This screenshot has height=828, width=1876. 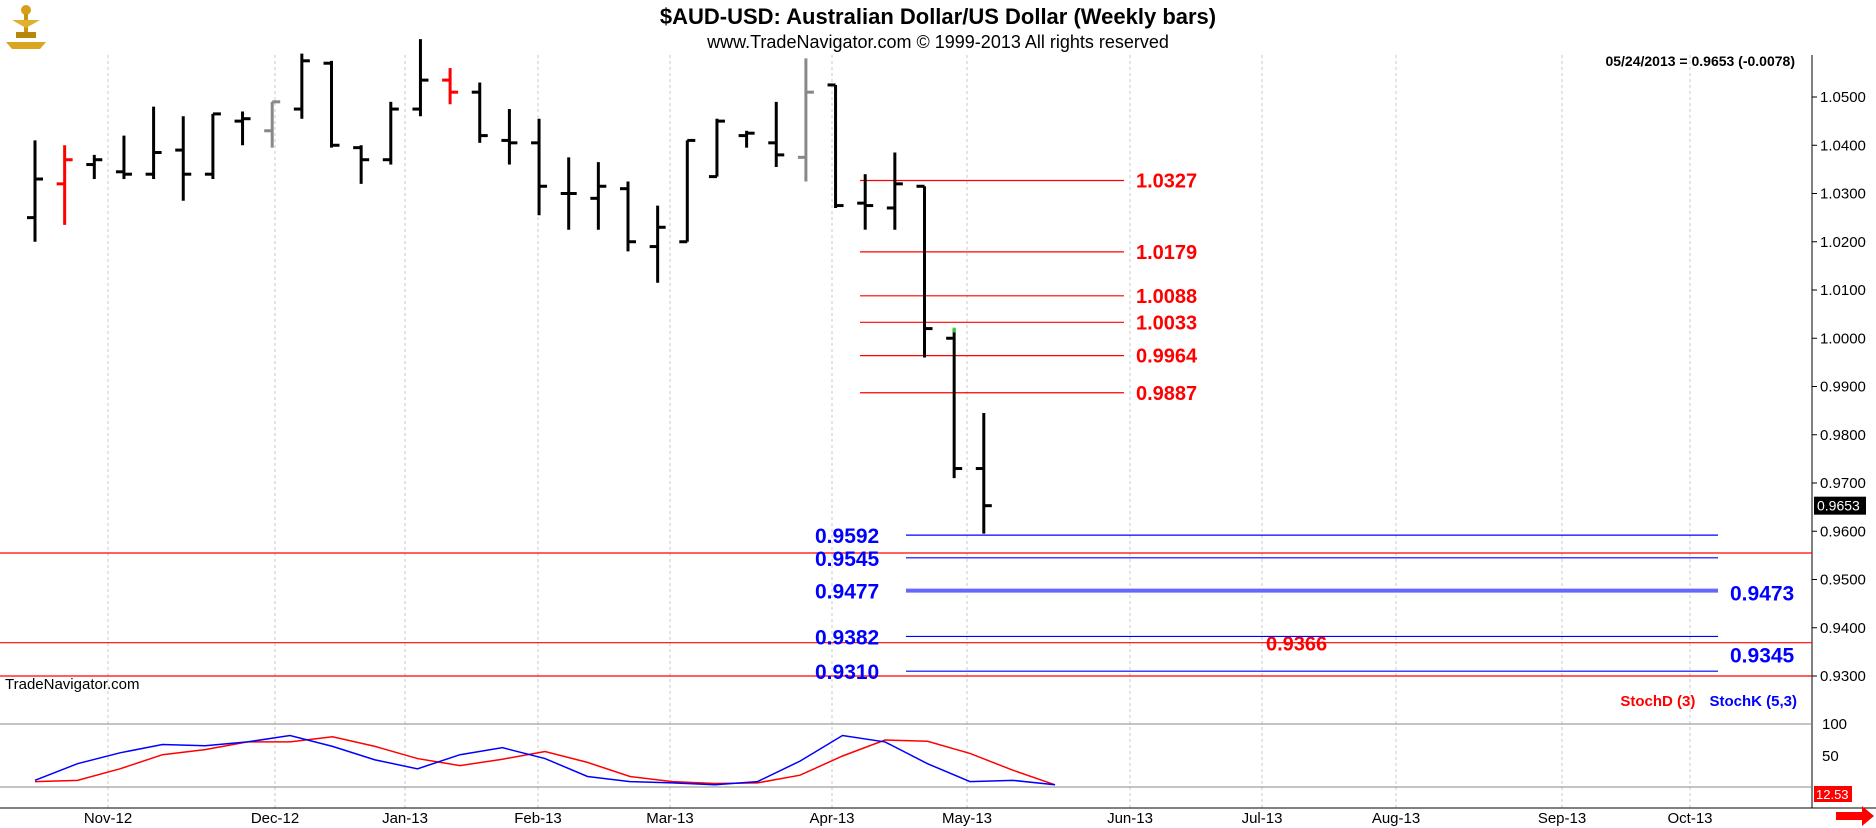 What do you see at coordinates (1658, 701) in the screenshot?
I see `stoch-d-legend: StochD (3)` at bounding box center [1658, 701].